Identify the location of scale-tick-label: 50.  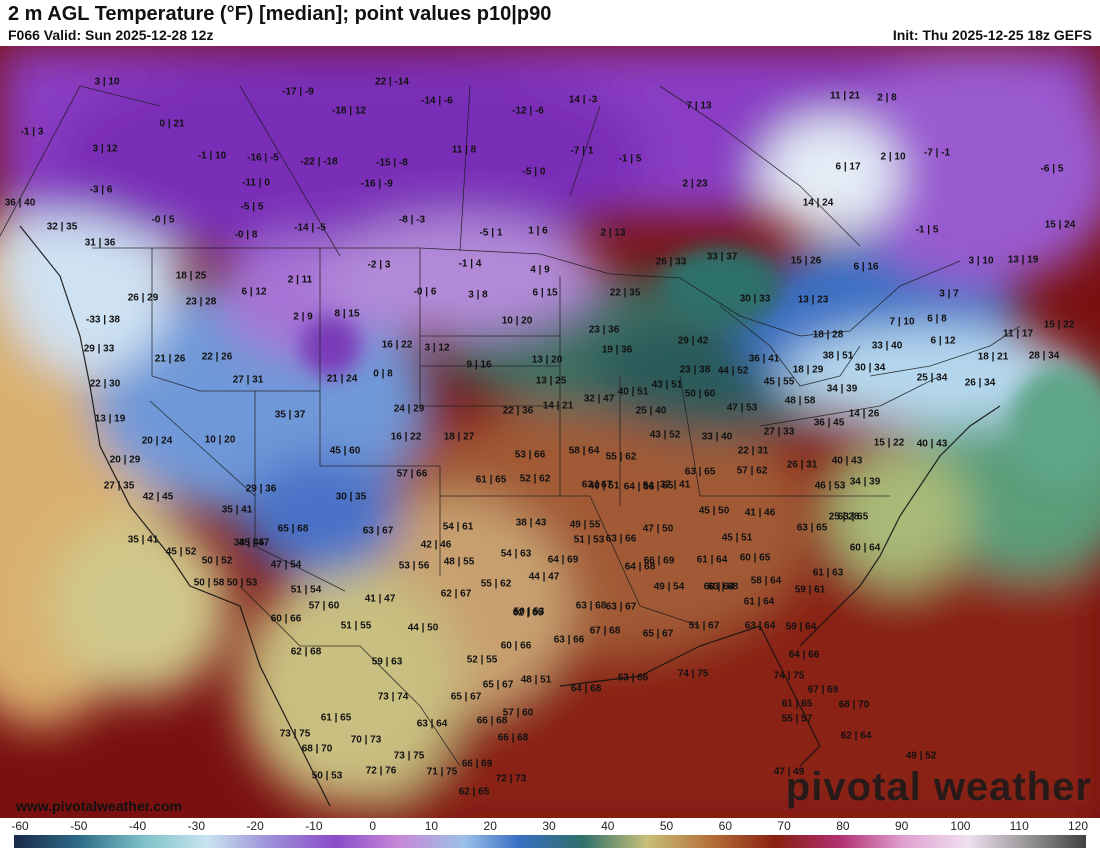
(666, 826).